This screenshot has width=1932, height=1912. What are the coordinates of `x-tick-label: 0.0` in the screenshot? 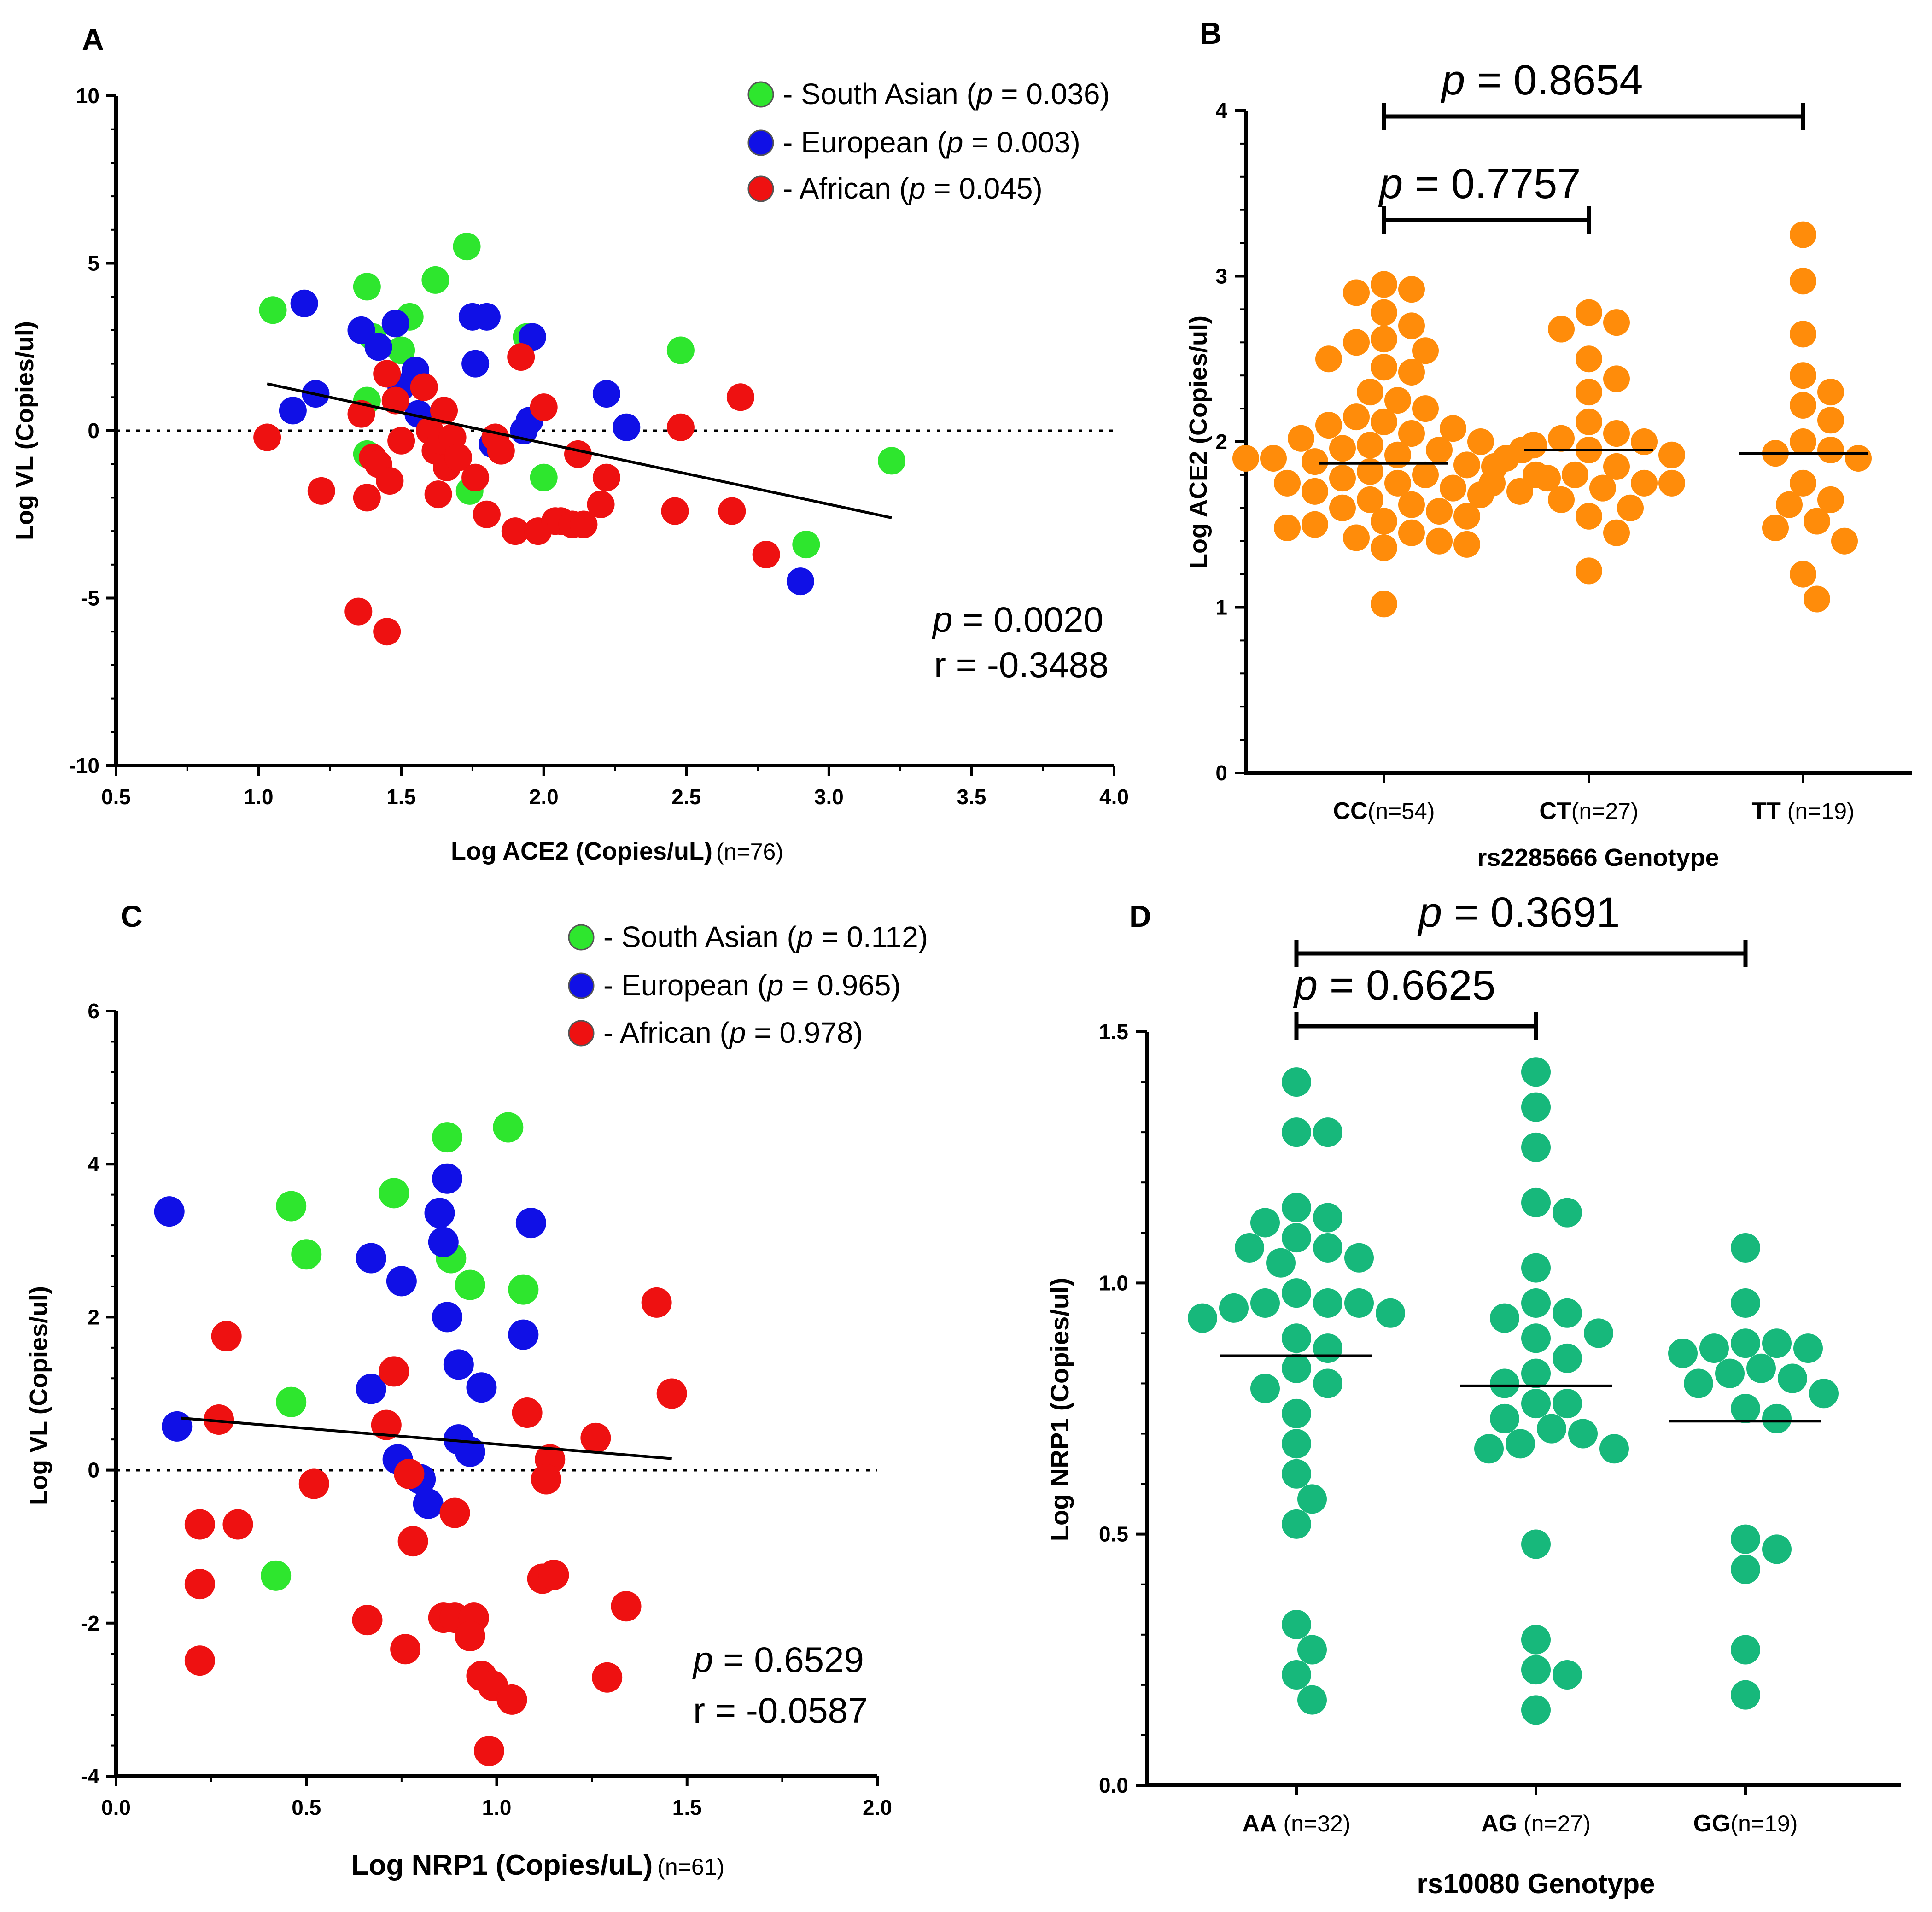 It's located at (116, 1807).